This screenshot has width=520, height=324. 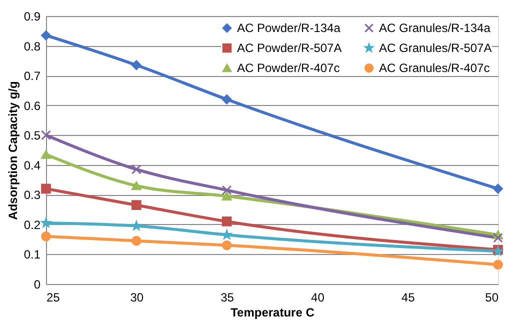 I want to click on y-tick-label: 0.6, so click(x=32, y=105).